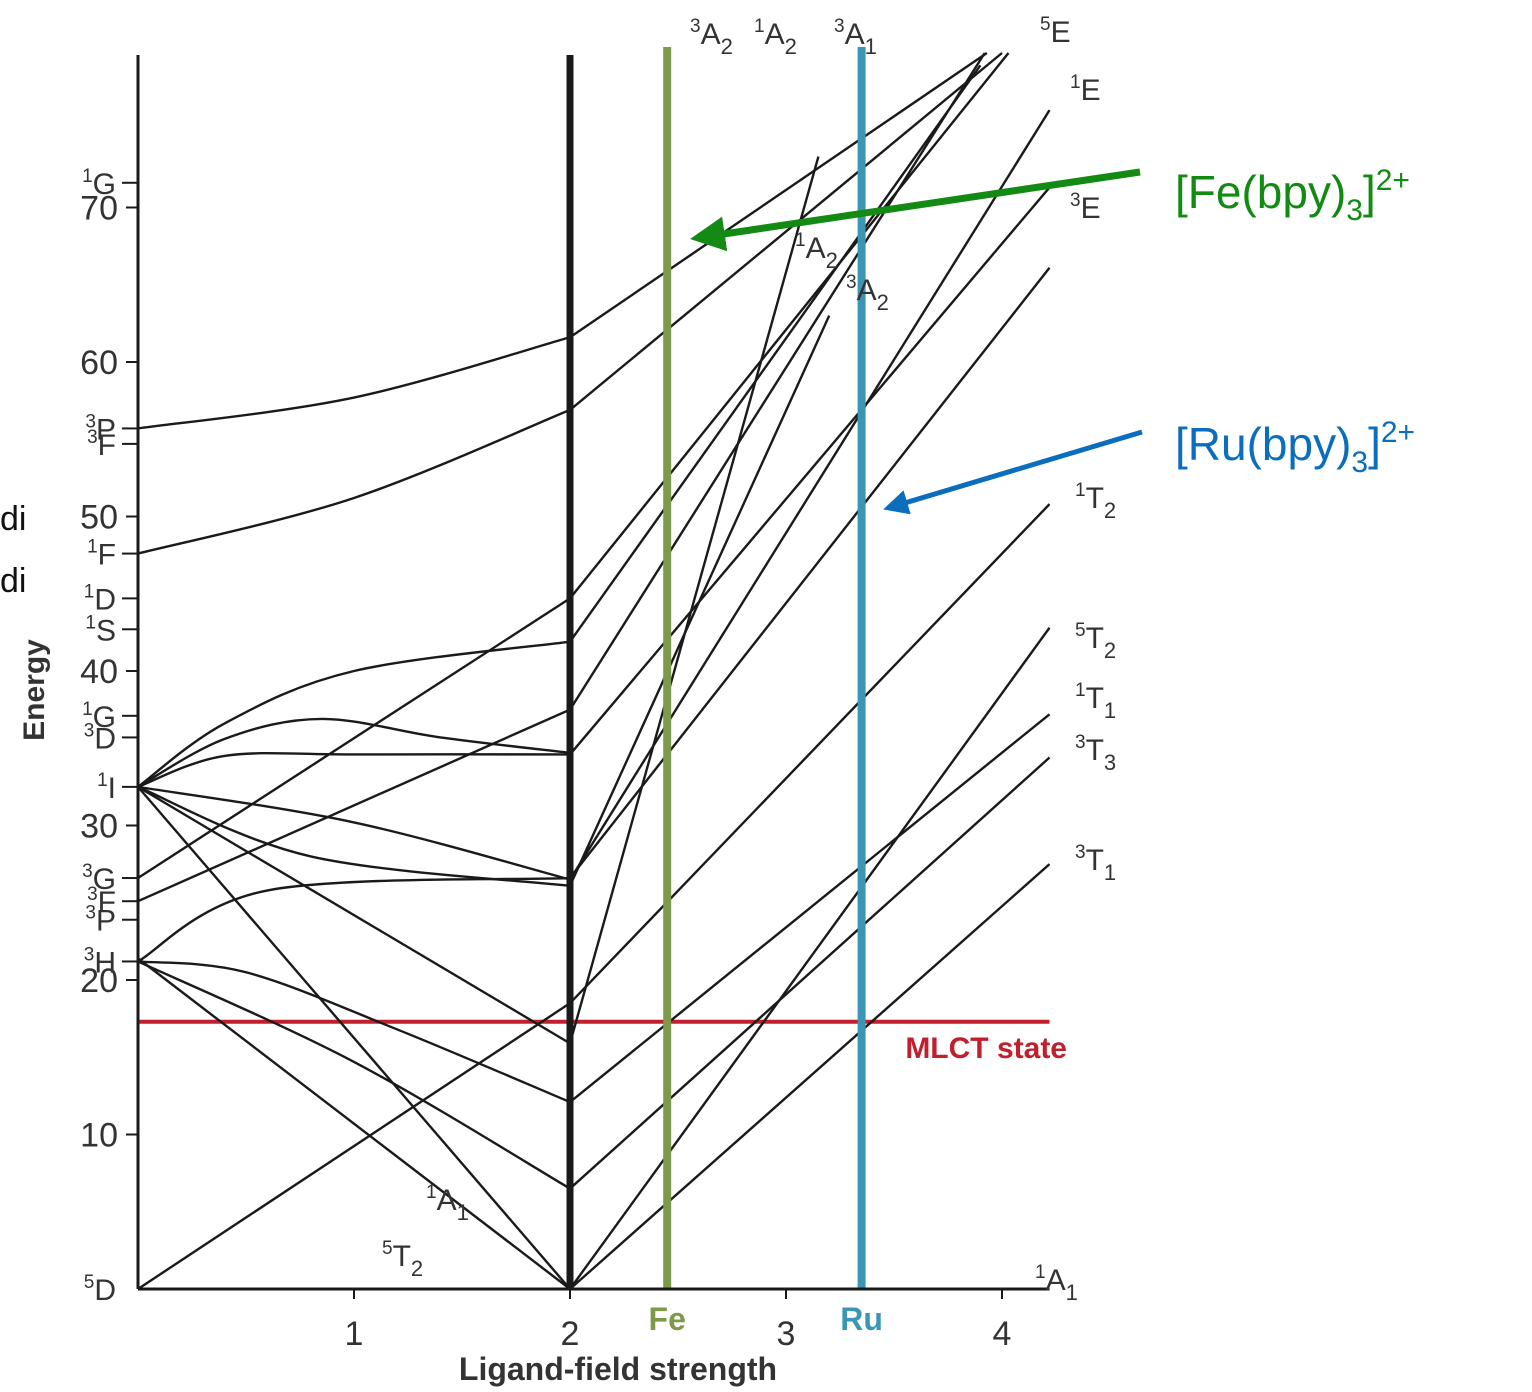 This screenshot has height=1392, width=1532. Describe the element at coordinates (34, 690) in the screenshot. I see `y-axis-title: Energy` at that location.